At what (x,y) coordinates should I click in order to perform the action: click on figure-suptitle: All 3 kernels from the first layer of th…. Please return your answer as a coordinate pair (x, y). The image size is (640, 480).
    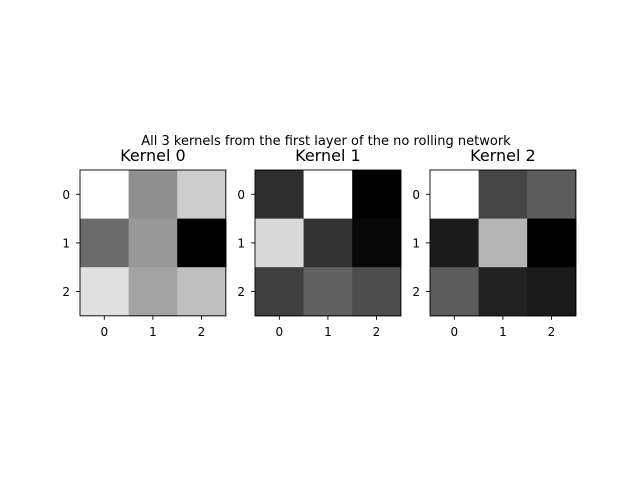
    Looking at the image, I should click on (326, 141).